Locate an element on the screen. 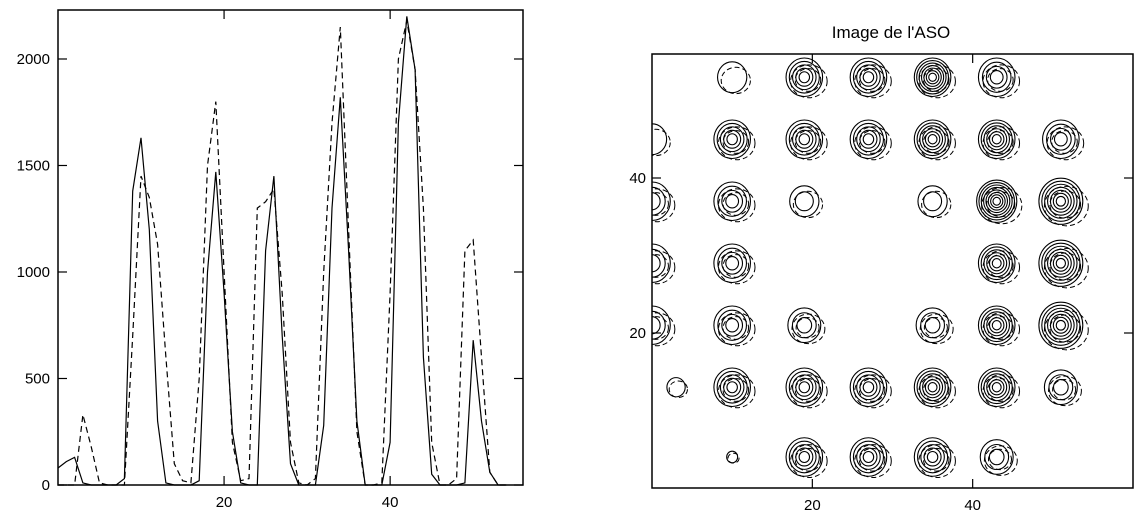 The image size is (1135, 516). contour-plot-title: Image de l'ASO is located at coordinates (891, 32).